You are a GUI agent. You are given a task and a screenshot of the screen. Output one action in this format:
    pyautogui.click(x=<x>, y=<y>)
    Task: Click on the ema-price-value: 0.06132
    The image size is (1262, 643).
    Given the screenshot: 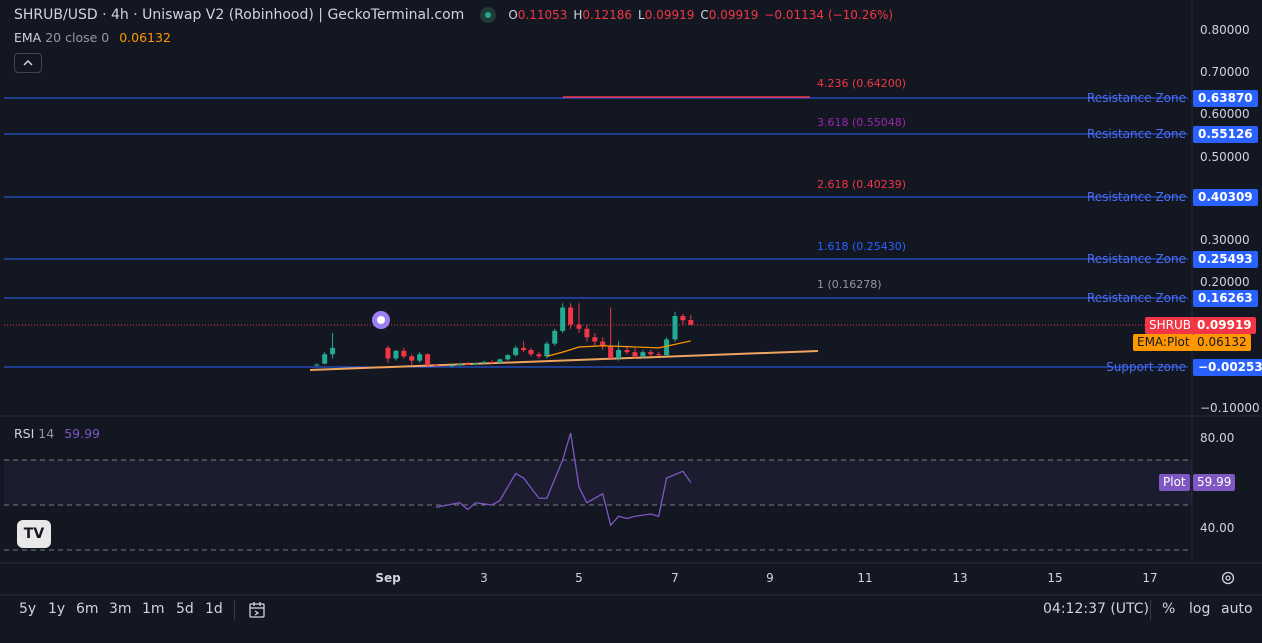 What is the action you would take?
    pyautogui.click(x=1222, y=342)
    